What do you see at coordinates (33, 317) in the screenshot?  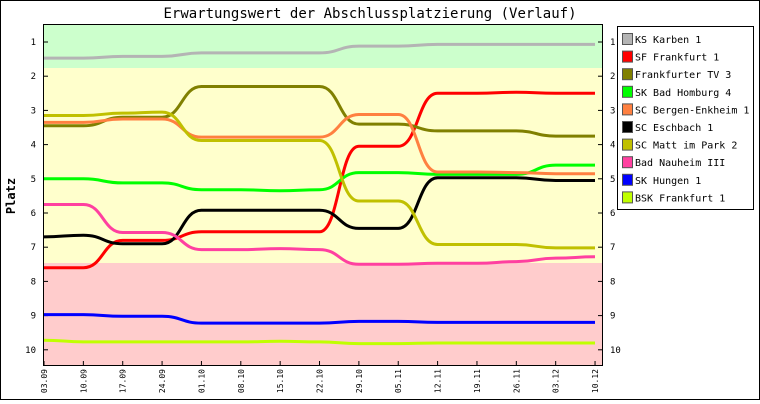 I see `y-tick-label-left: 9` at bounding box center [33, 317].